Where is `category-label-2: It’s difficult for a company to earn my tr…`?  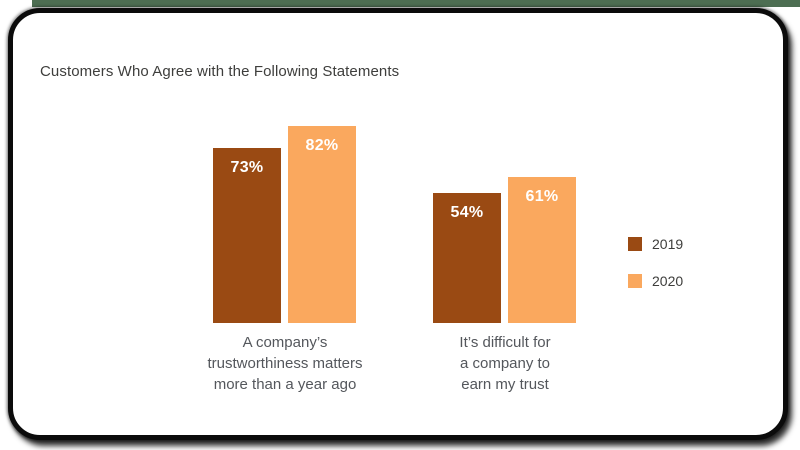
category-label-2: It’s difficult for a company to earn my tr… is located at coordinates (505, 363).